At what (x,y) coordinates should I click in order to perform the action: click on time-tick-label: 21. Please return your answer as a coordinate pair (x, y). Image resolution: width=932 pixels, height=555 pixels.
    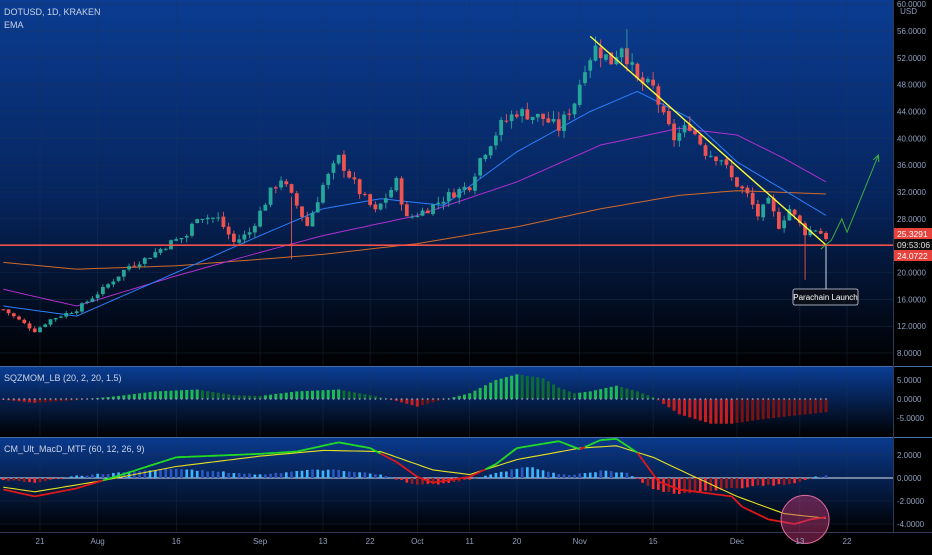
    Looking at the image, I should click on (40, 541).